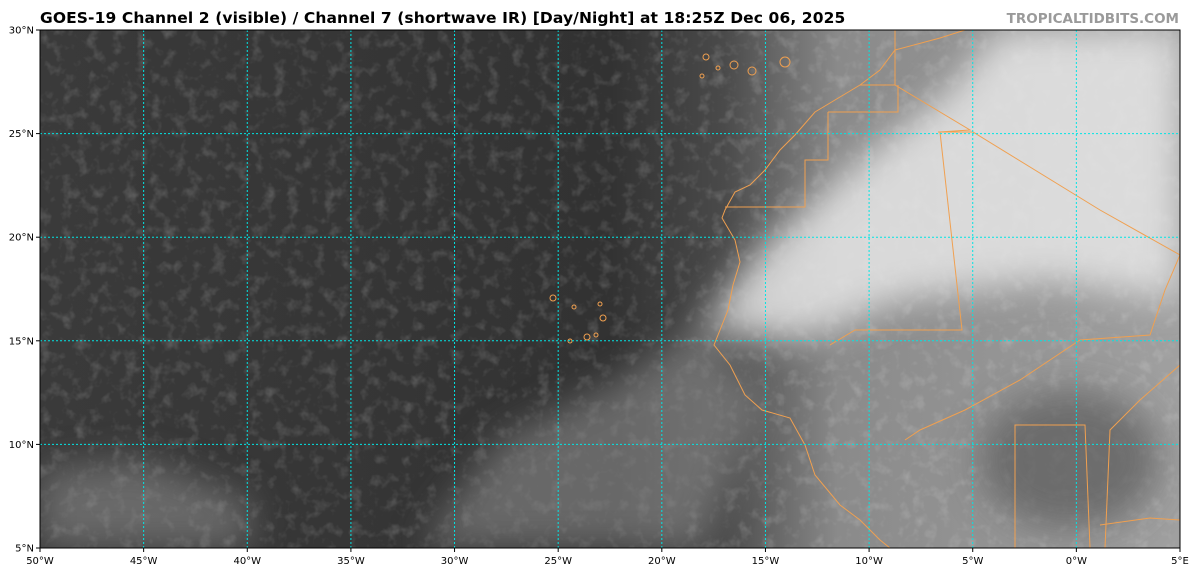  I want to click on x-tick-label: 5°E, so click(1180, 561).